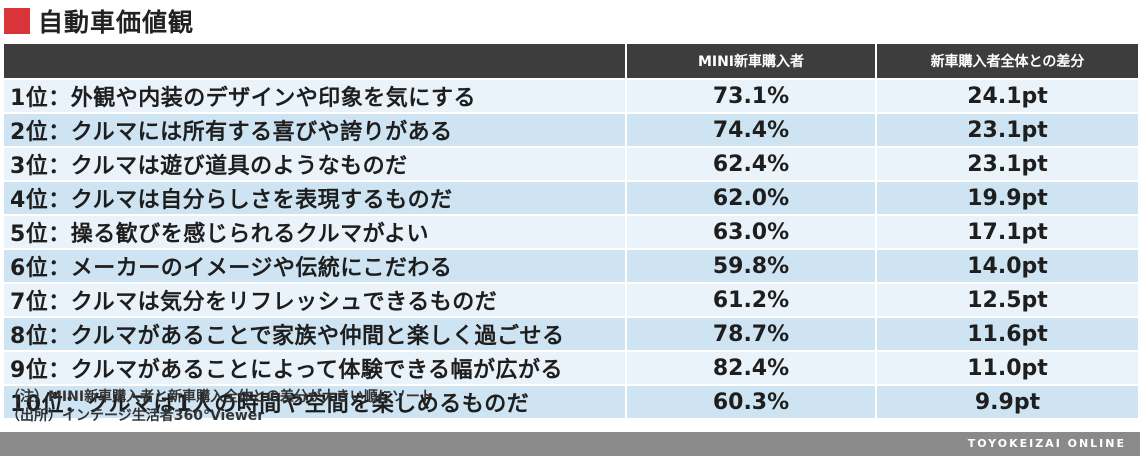 This screenshot has width=1140, height=456. What do you see at coordinates (135, 416) in the screenshot?
I see `note-source: （出所）インテージ生活者360°Viewer` at bounding box center [135, 416].